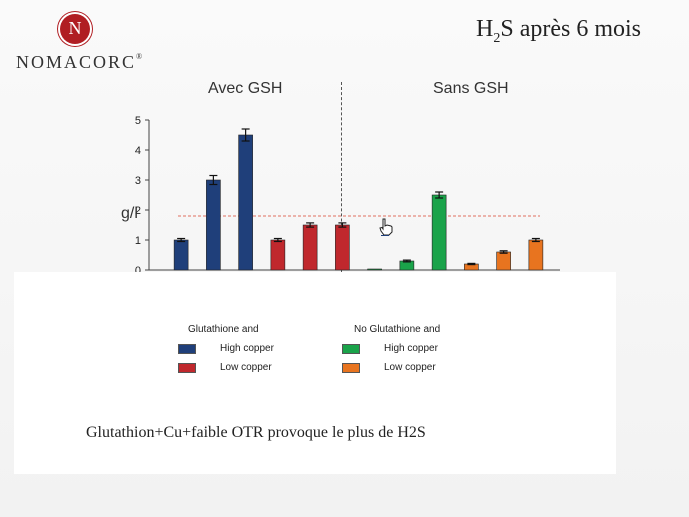 The width and height of the screenshot is (689, 517). What do you see at coordinates (223, 329) in the screenshot?
I see `legend-left-title: Glutathione and` at bounding box center [223, 329].